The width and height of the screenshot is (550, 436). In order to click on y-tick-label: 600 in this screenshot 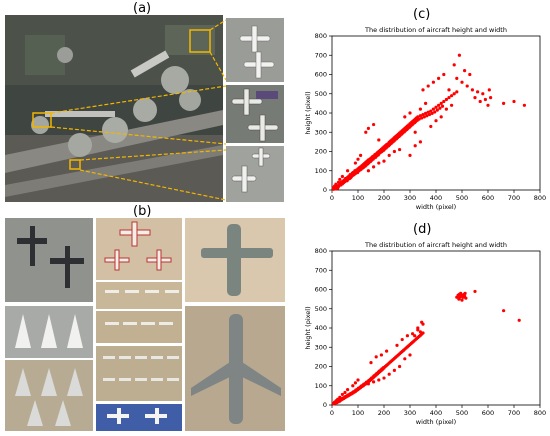, I will do `click(321, 75)`.